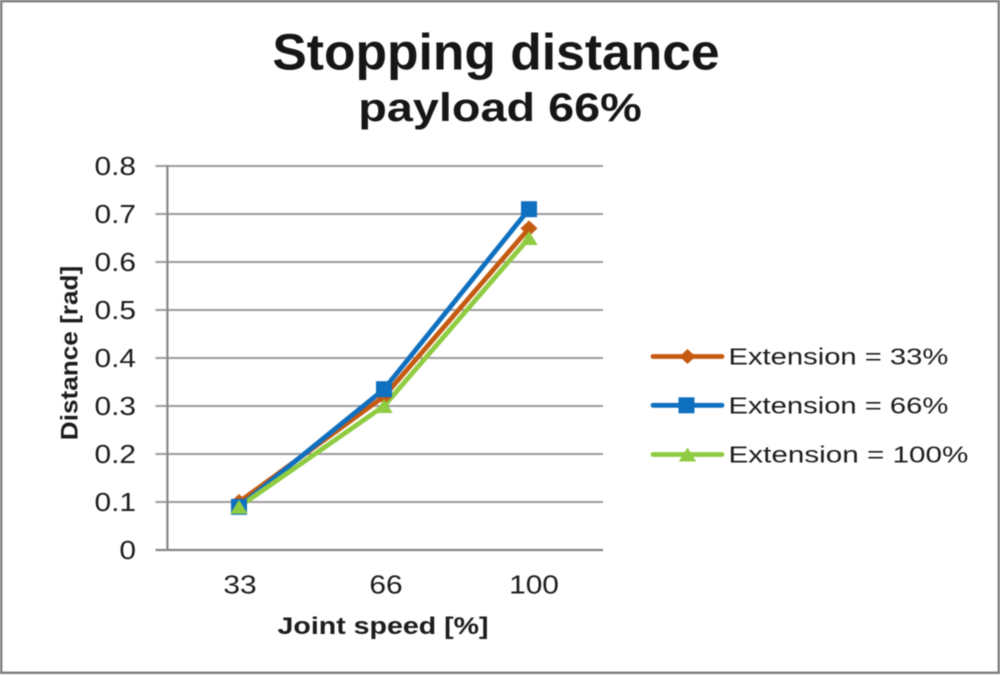 The height and width of the screenshot is (675, 1000). What do you see at coordinates (534, 584) in the screenshot?
I see `svg-text: 100` at bounding box center [534, 584].